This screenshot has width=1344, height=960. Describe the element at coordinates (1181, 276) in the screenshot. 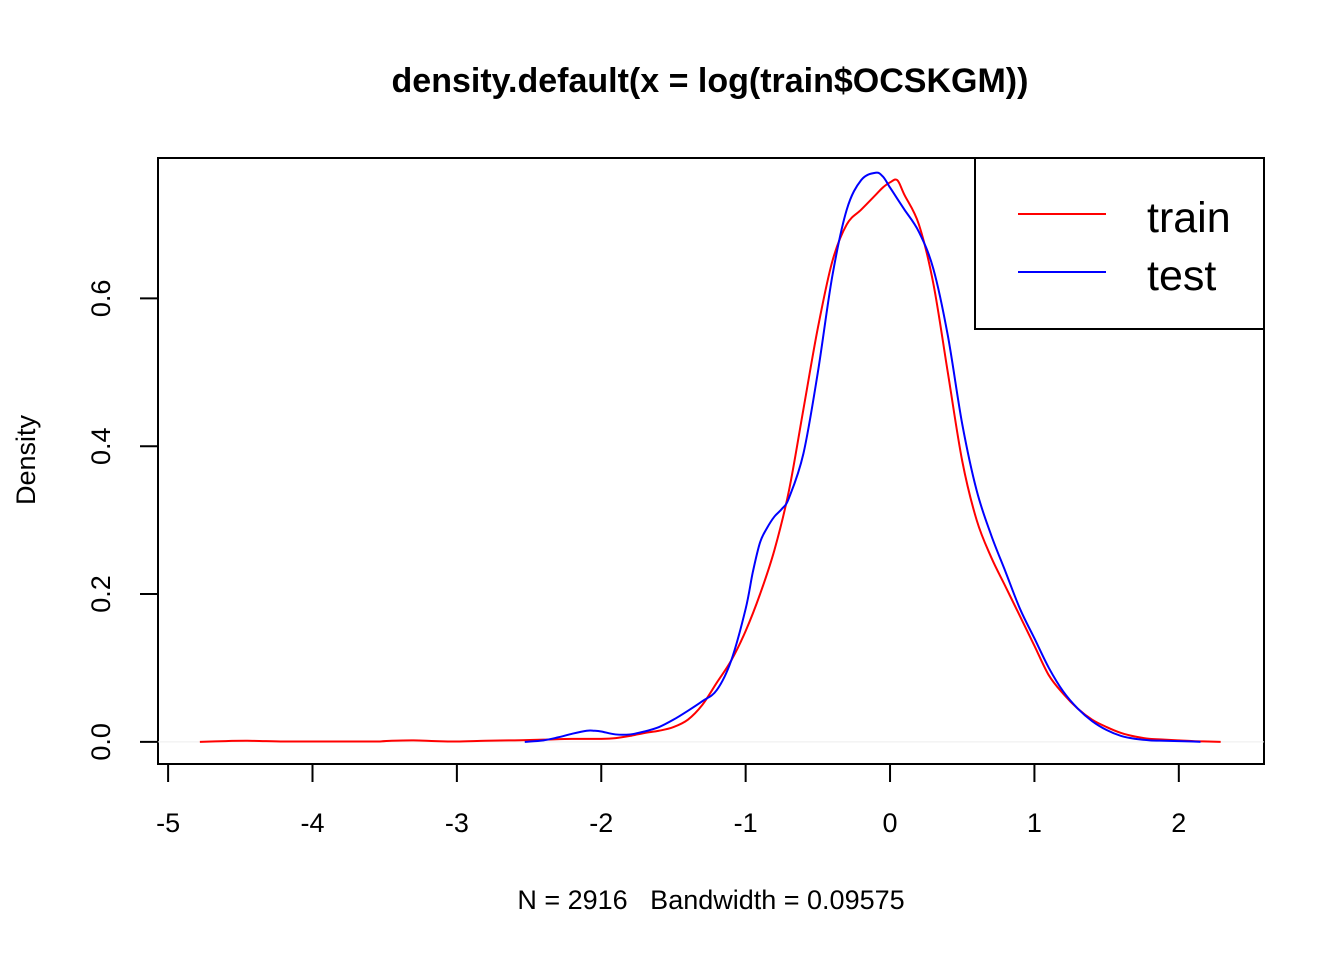

I see `legend-label-test: test` at that location.